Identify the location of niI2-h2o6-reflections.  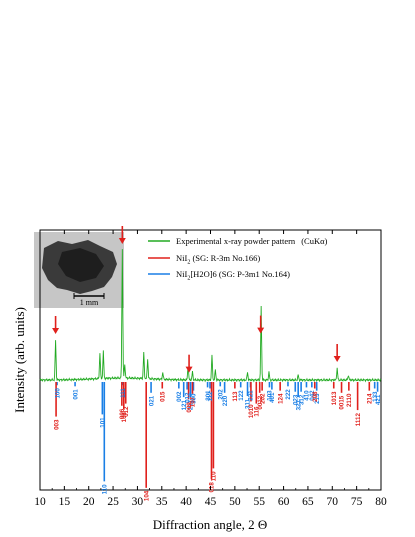
(217, 432).